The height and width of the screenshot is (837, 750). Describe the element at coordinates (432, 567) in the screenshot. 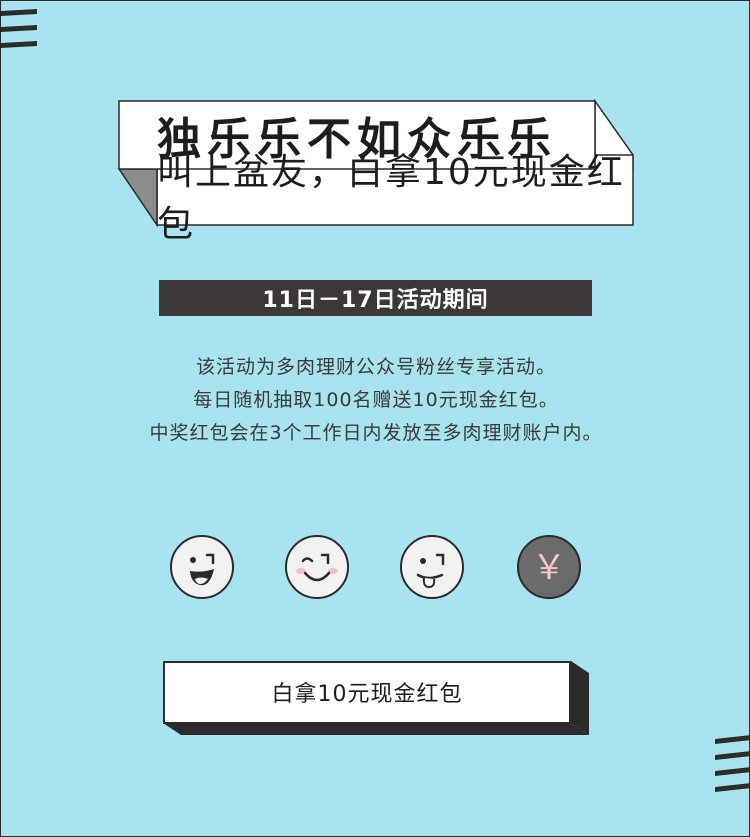

I see `tongue-out-face-icon` at that location.